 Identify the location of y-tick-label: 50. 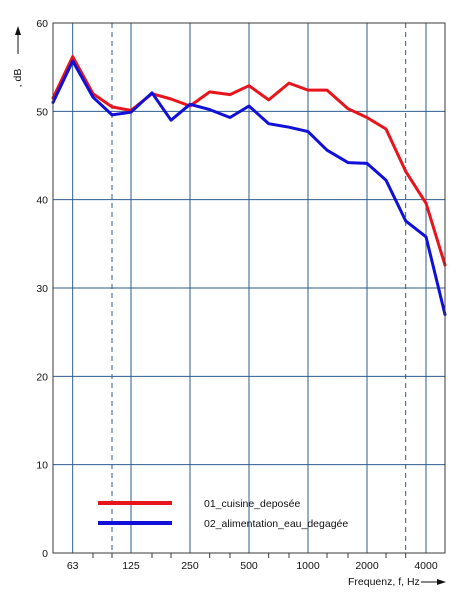
(42, 112).